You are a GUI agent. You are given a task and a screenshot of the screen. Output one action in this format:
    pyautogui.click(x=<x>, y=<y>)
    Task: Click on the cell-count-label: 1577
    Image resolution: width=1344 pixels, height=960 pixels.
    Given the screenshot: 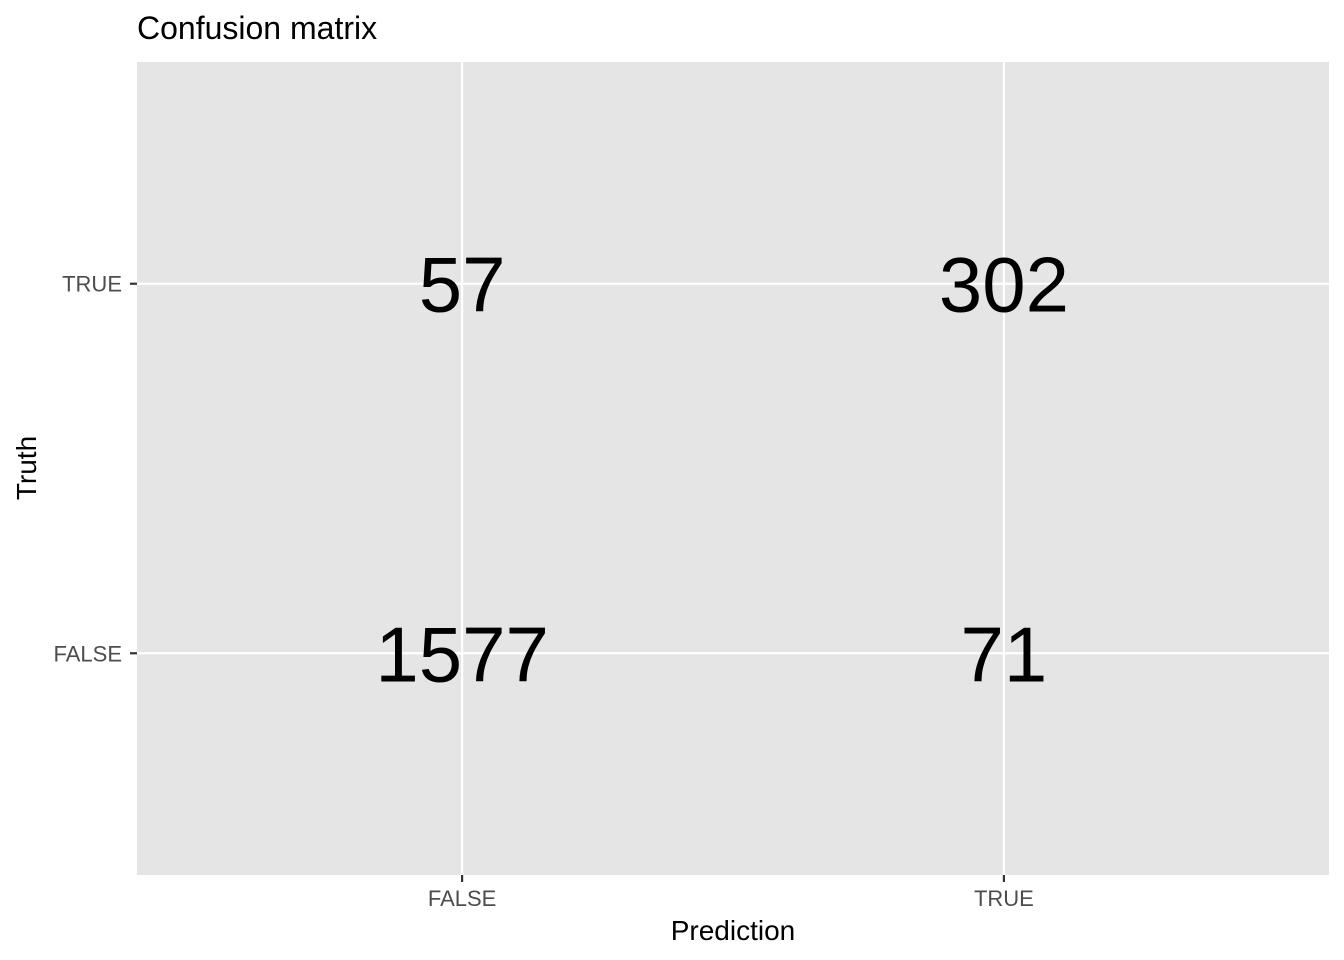 What is the action you would take?
    pyautogui.click(x=462, y=654)
    